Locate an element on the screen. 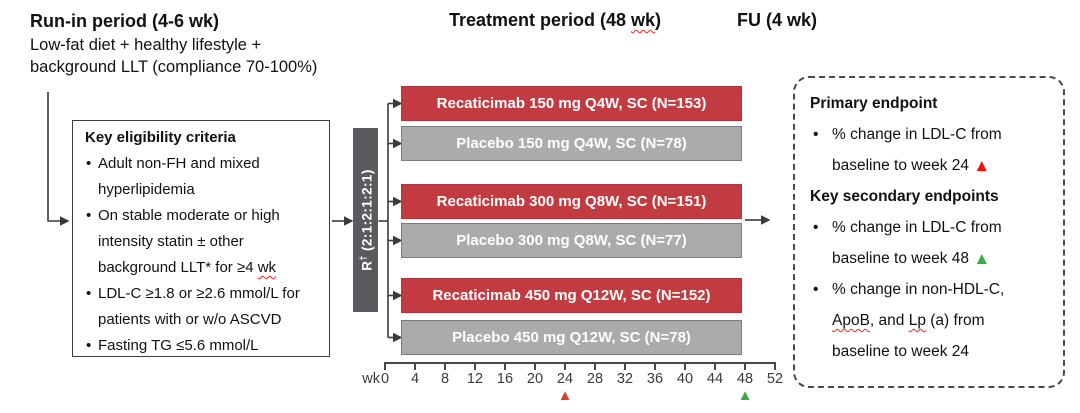  arm-bar-placebo-150mg-q4w: Placebo 150 mg Q4W, SC (N=78) is located at coordinates (571, 143).